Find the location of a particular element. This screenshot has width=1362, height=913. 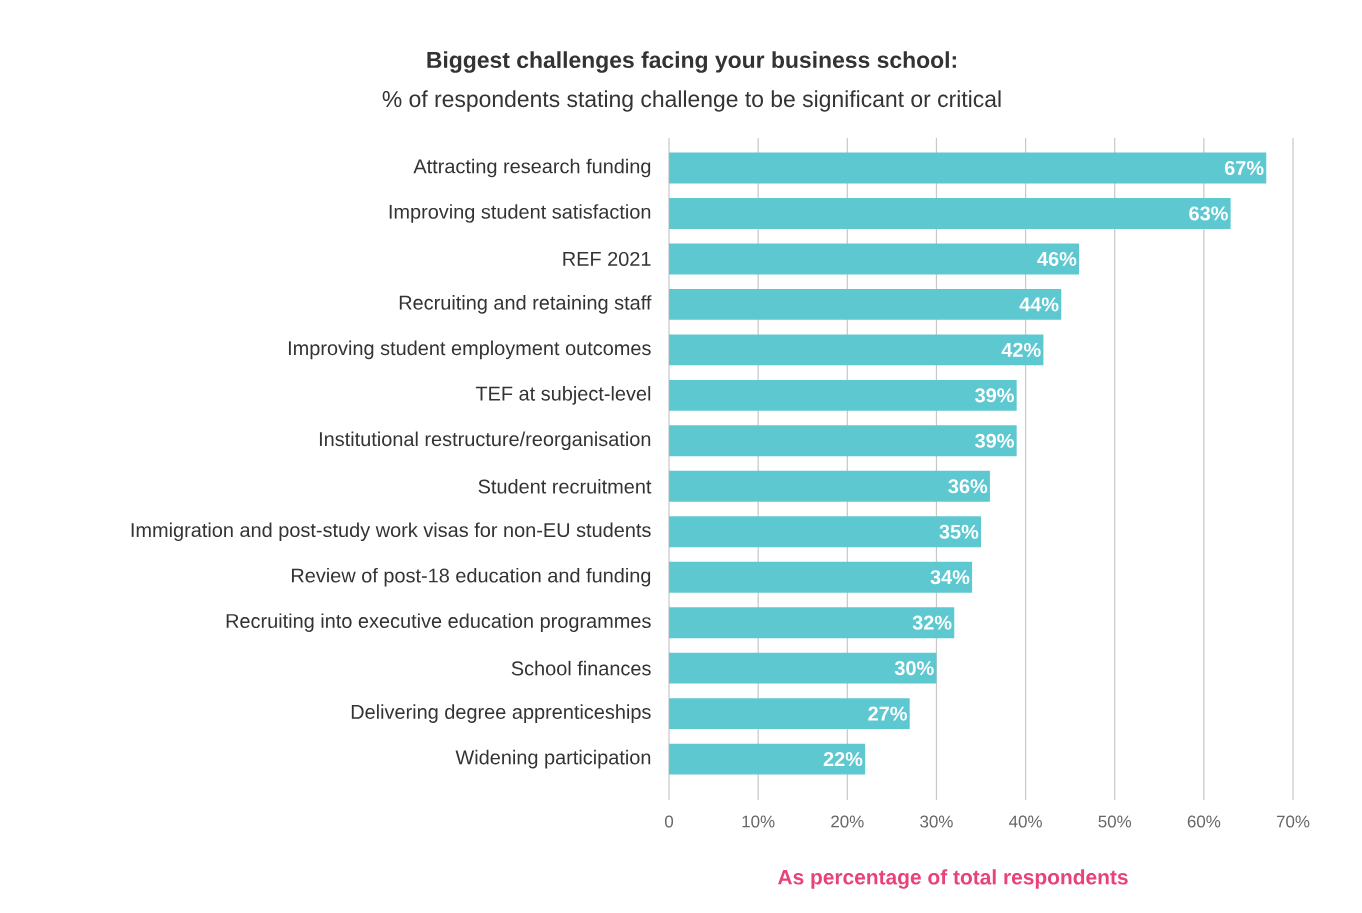

data-label: 46% is located at coordinates (1057, 258).